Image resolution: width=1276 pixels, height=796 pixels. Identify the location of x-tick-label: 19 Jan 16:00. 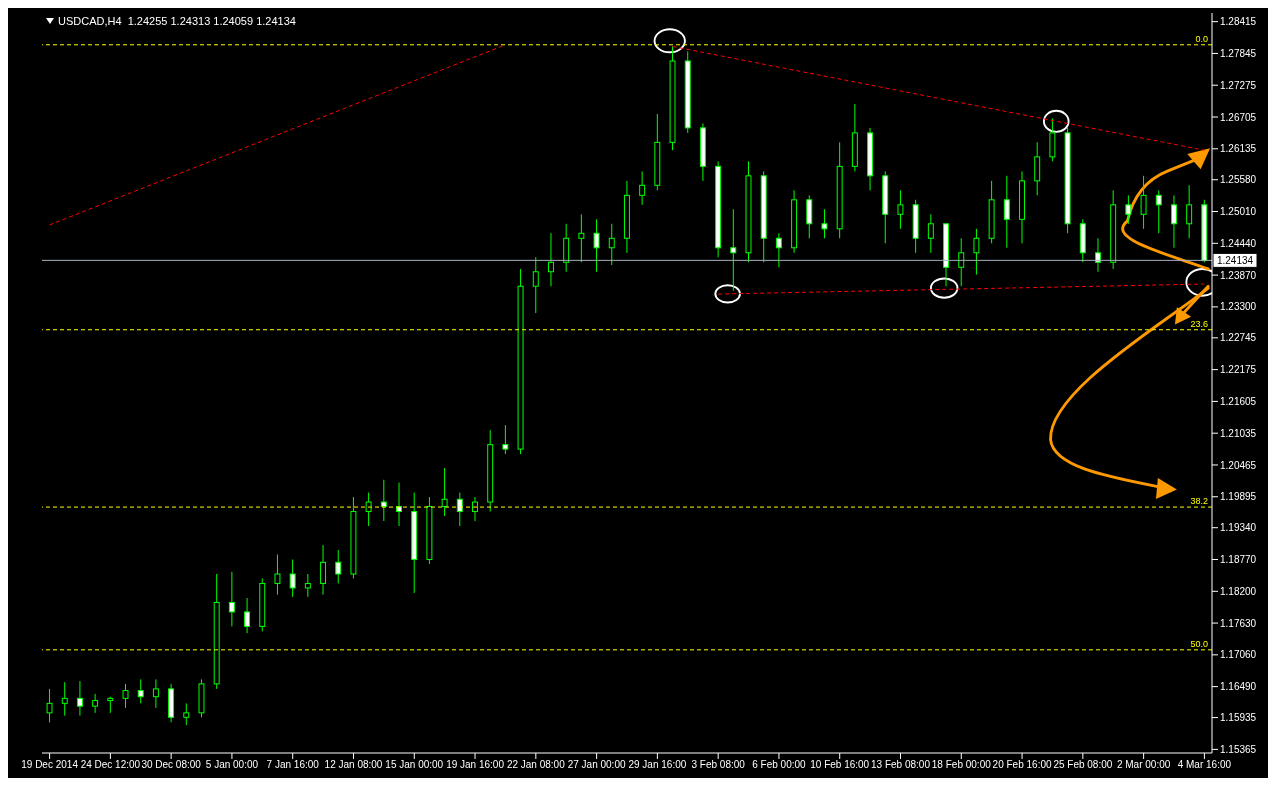
(475, 765).